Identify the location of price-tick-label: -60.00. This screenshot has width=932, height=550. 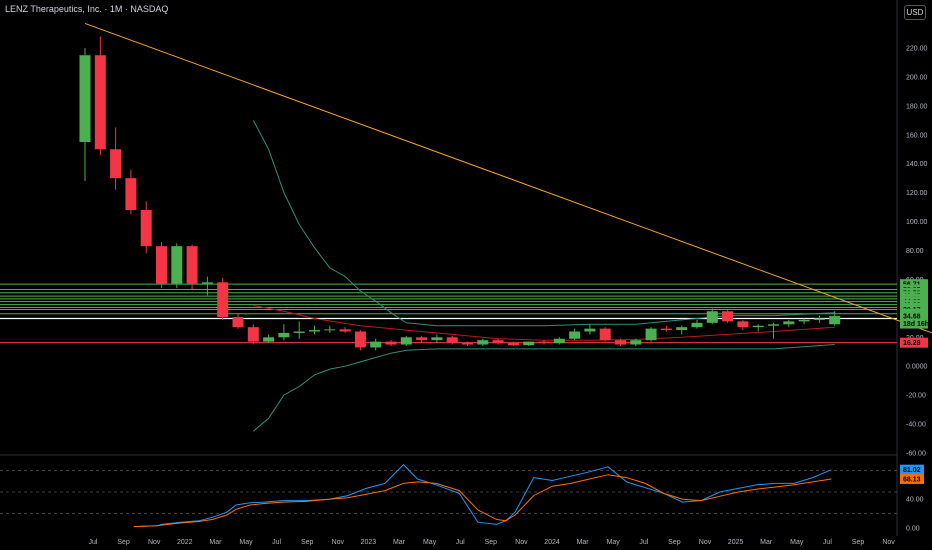
(916, 454).